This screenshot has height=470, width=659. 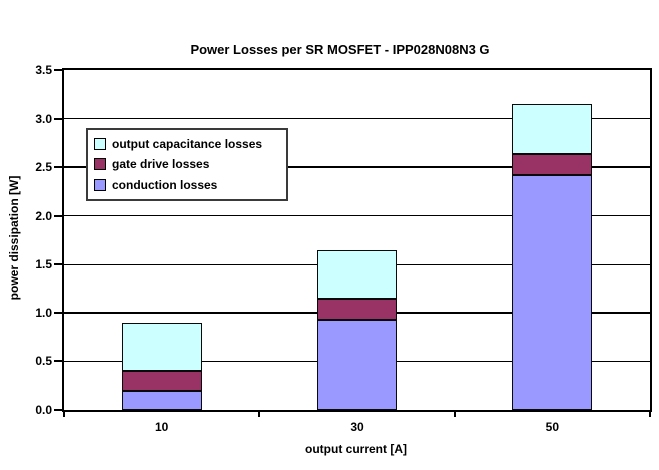 What do you see at coordinates (161, 400) in the screenshot?
I see `bar-10-conduction-losses-segment` at bounding box center [161, 400].